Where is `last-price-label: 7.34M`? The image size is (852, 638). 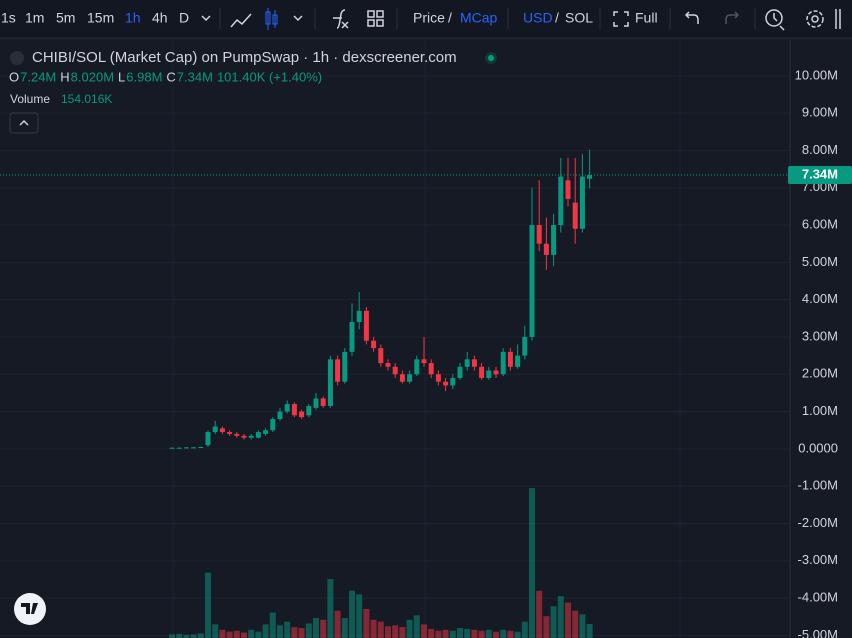
last-price-label: 7.34M is located at coordinates (820, 173).